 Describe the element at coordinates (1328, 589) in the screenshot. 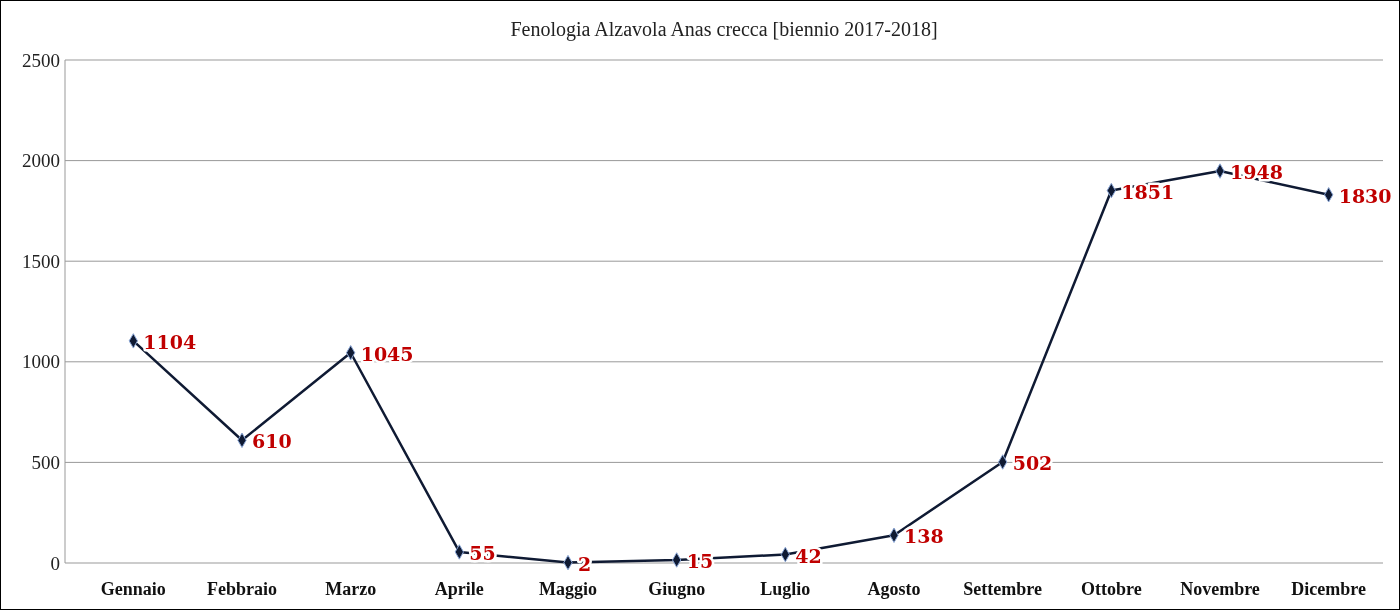

I see `x-tick-label: Dicembre` at that location.